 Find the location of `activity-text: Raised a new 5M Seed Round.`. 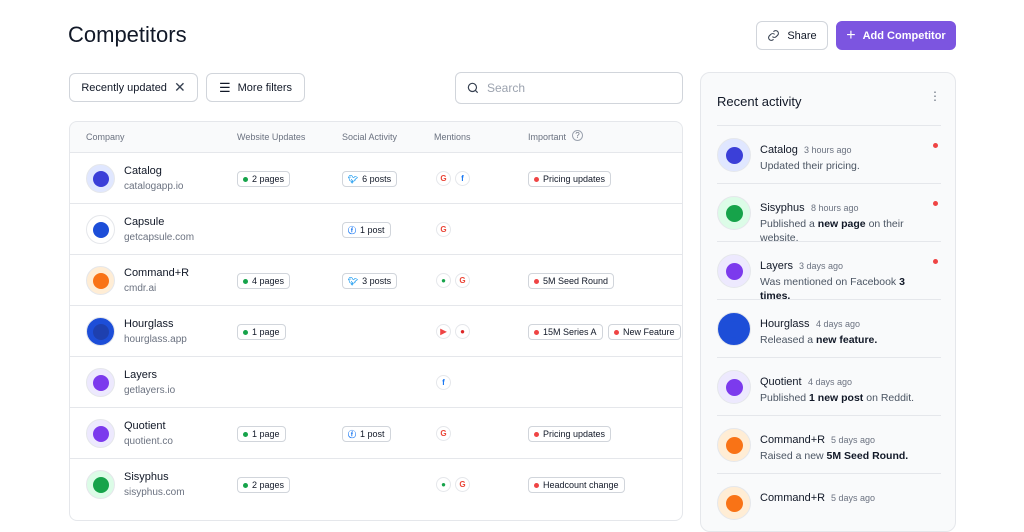

activity-text: Raised a new 5M Seed Round. is located at coordinates (840, 456).